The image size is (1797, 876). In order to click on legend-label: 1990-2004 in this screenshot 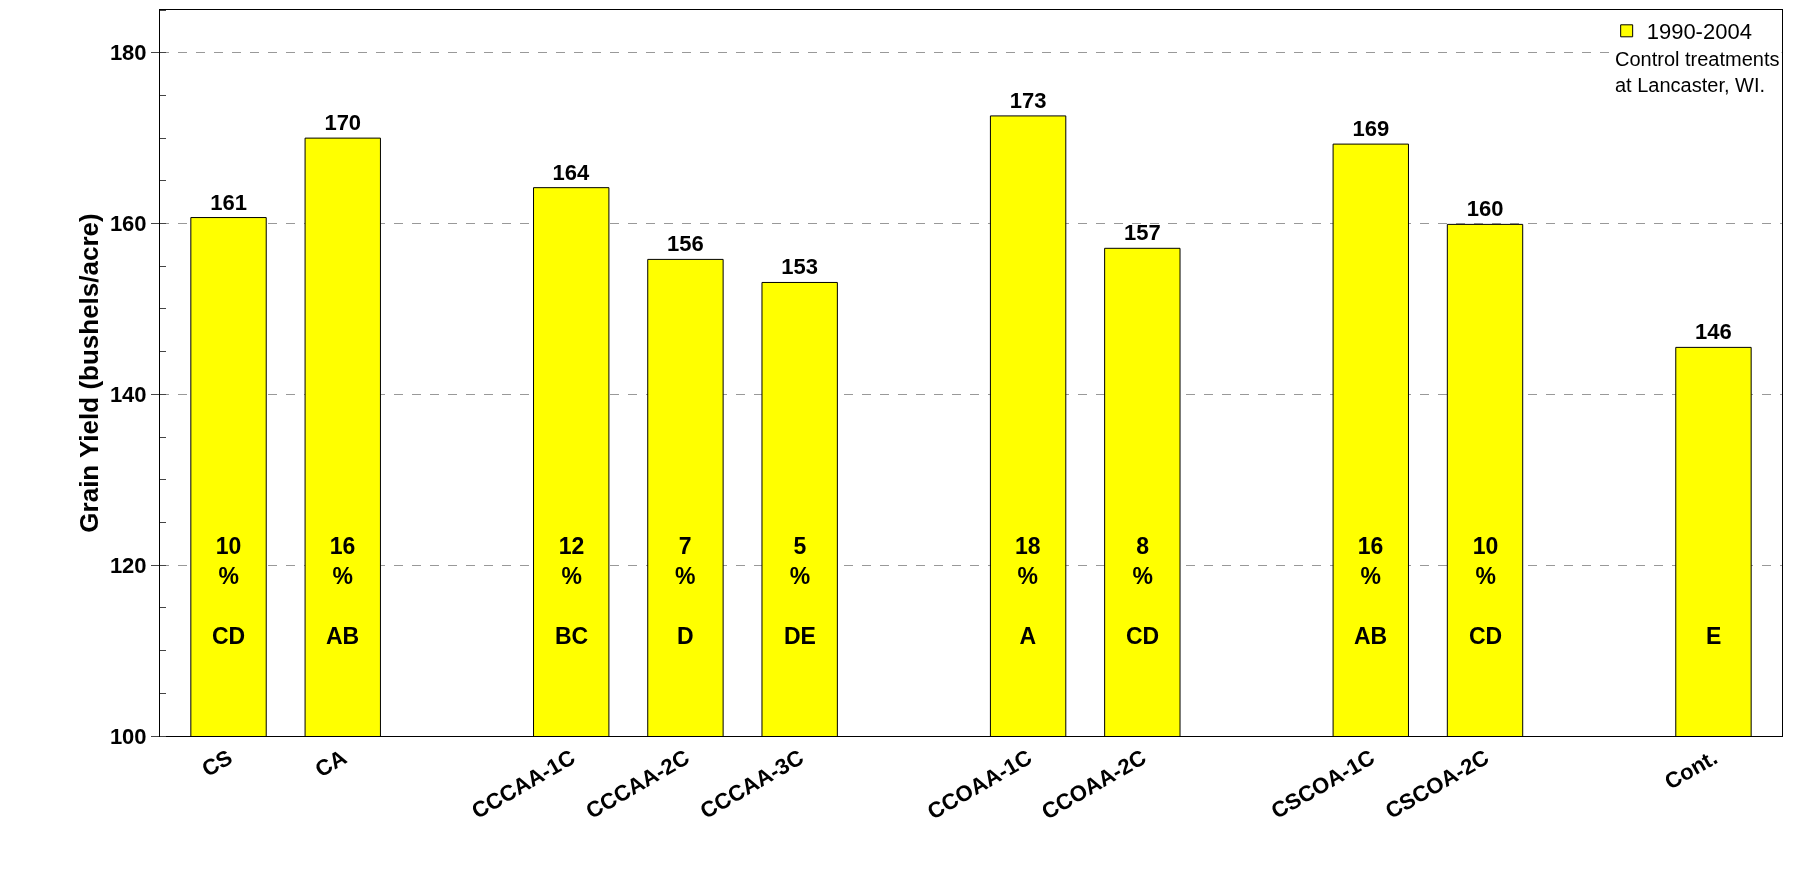, I will do `click(1699, 32)`.